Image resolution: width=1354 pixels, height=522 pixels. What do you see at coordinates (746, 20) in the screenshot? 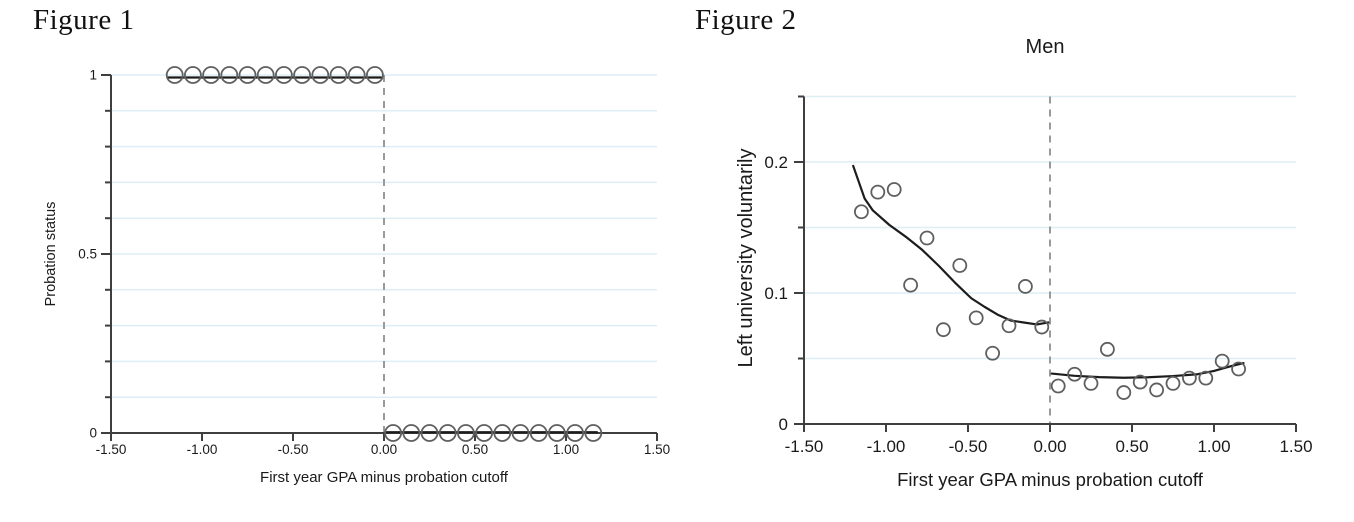
I see `figure2-heading: Figure 2` at bounding box center [746, 20].